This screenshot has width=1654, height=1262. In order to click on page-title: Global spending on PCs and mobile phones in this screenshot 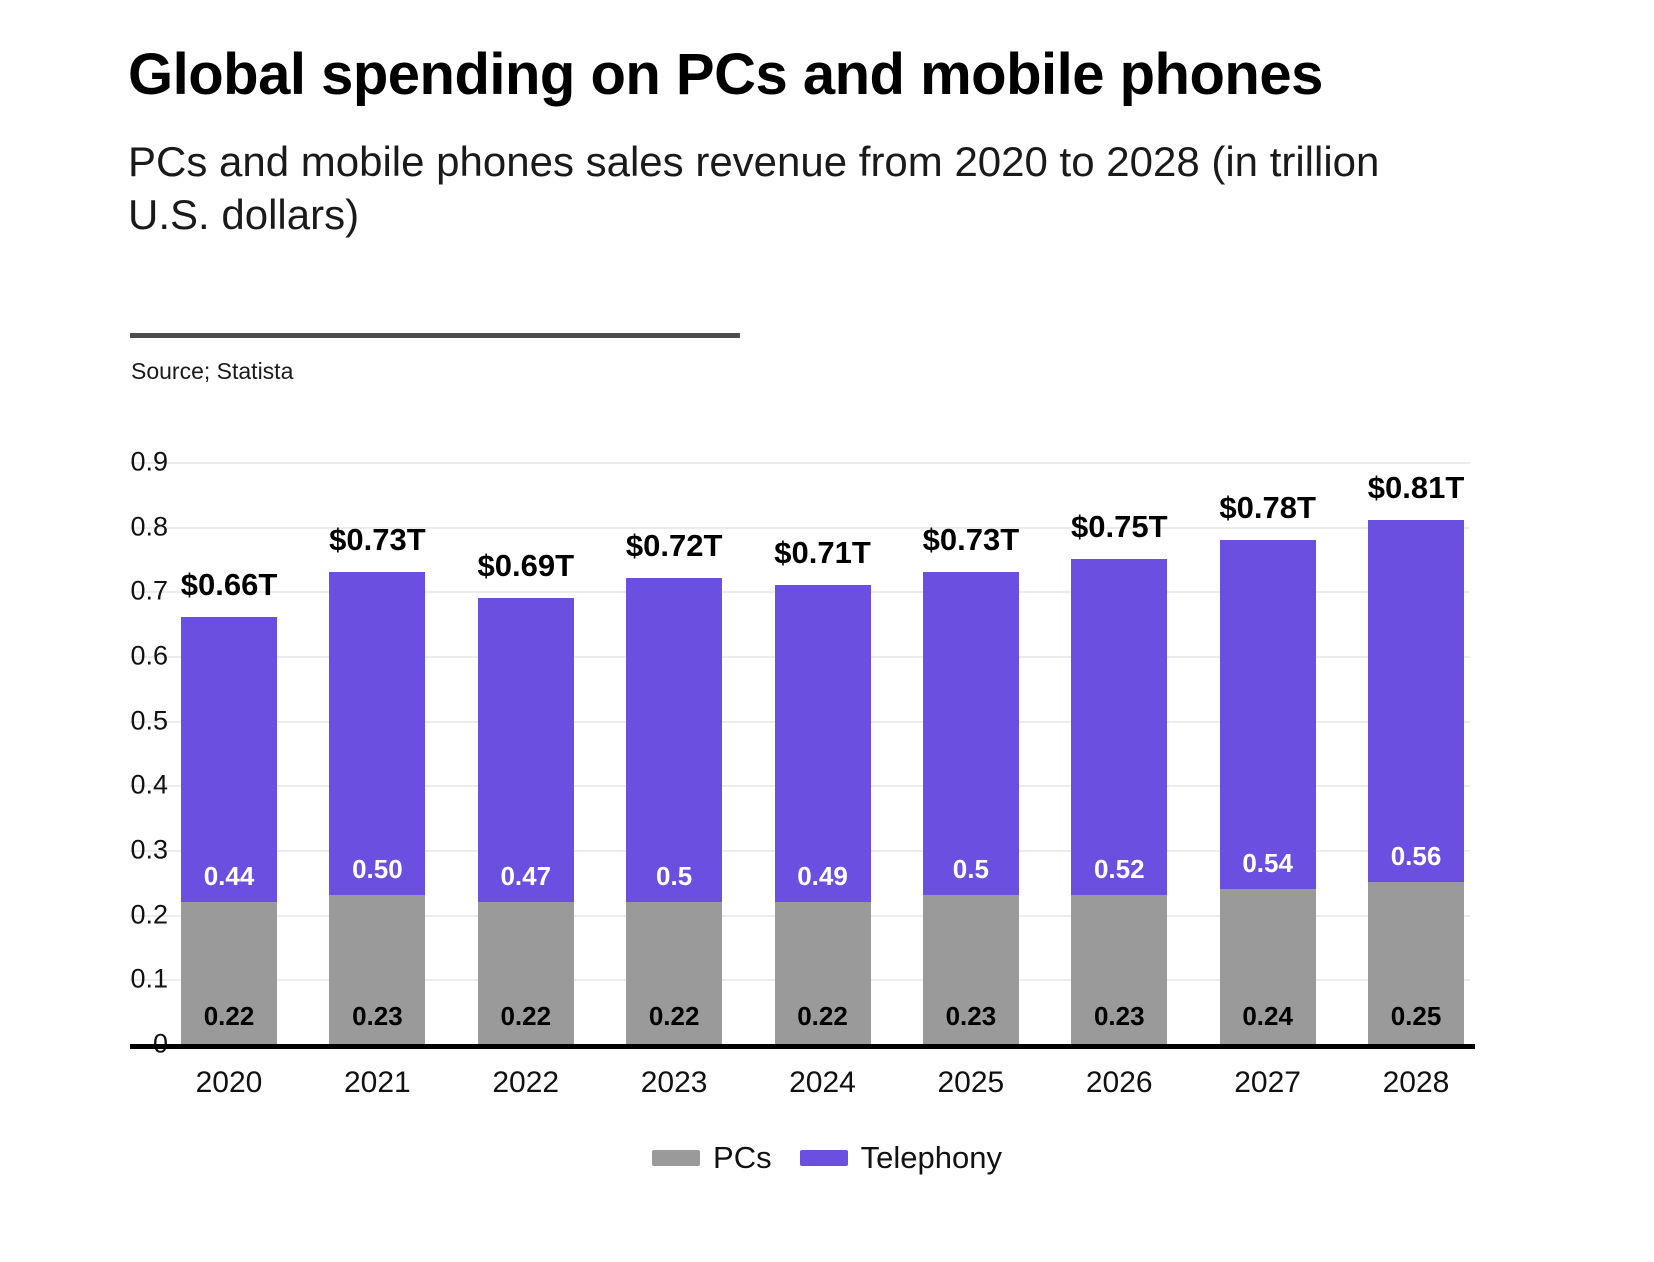, I will do `click(725, 74)`.